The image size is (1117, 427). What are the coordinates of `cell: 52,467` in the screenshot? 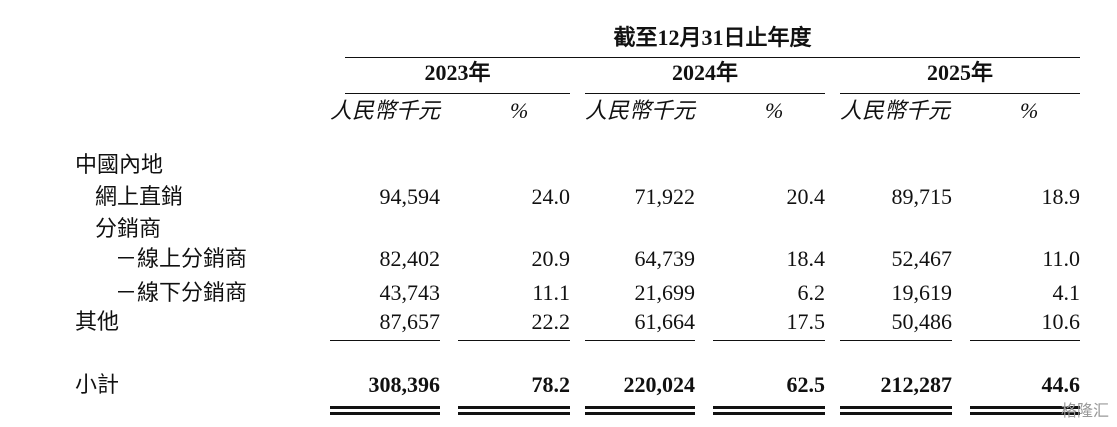 It's located at (922, 258).